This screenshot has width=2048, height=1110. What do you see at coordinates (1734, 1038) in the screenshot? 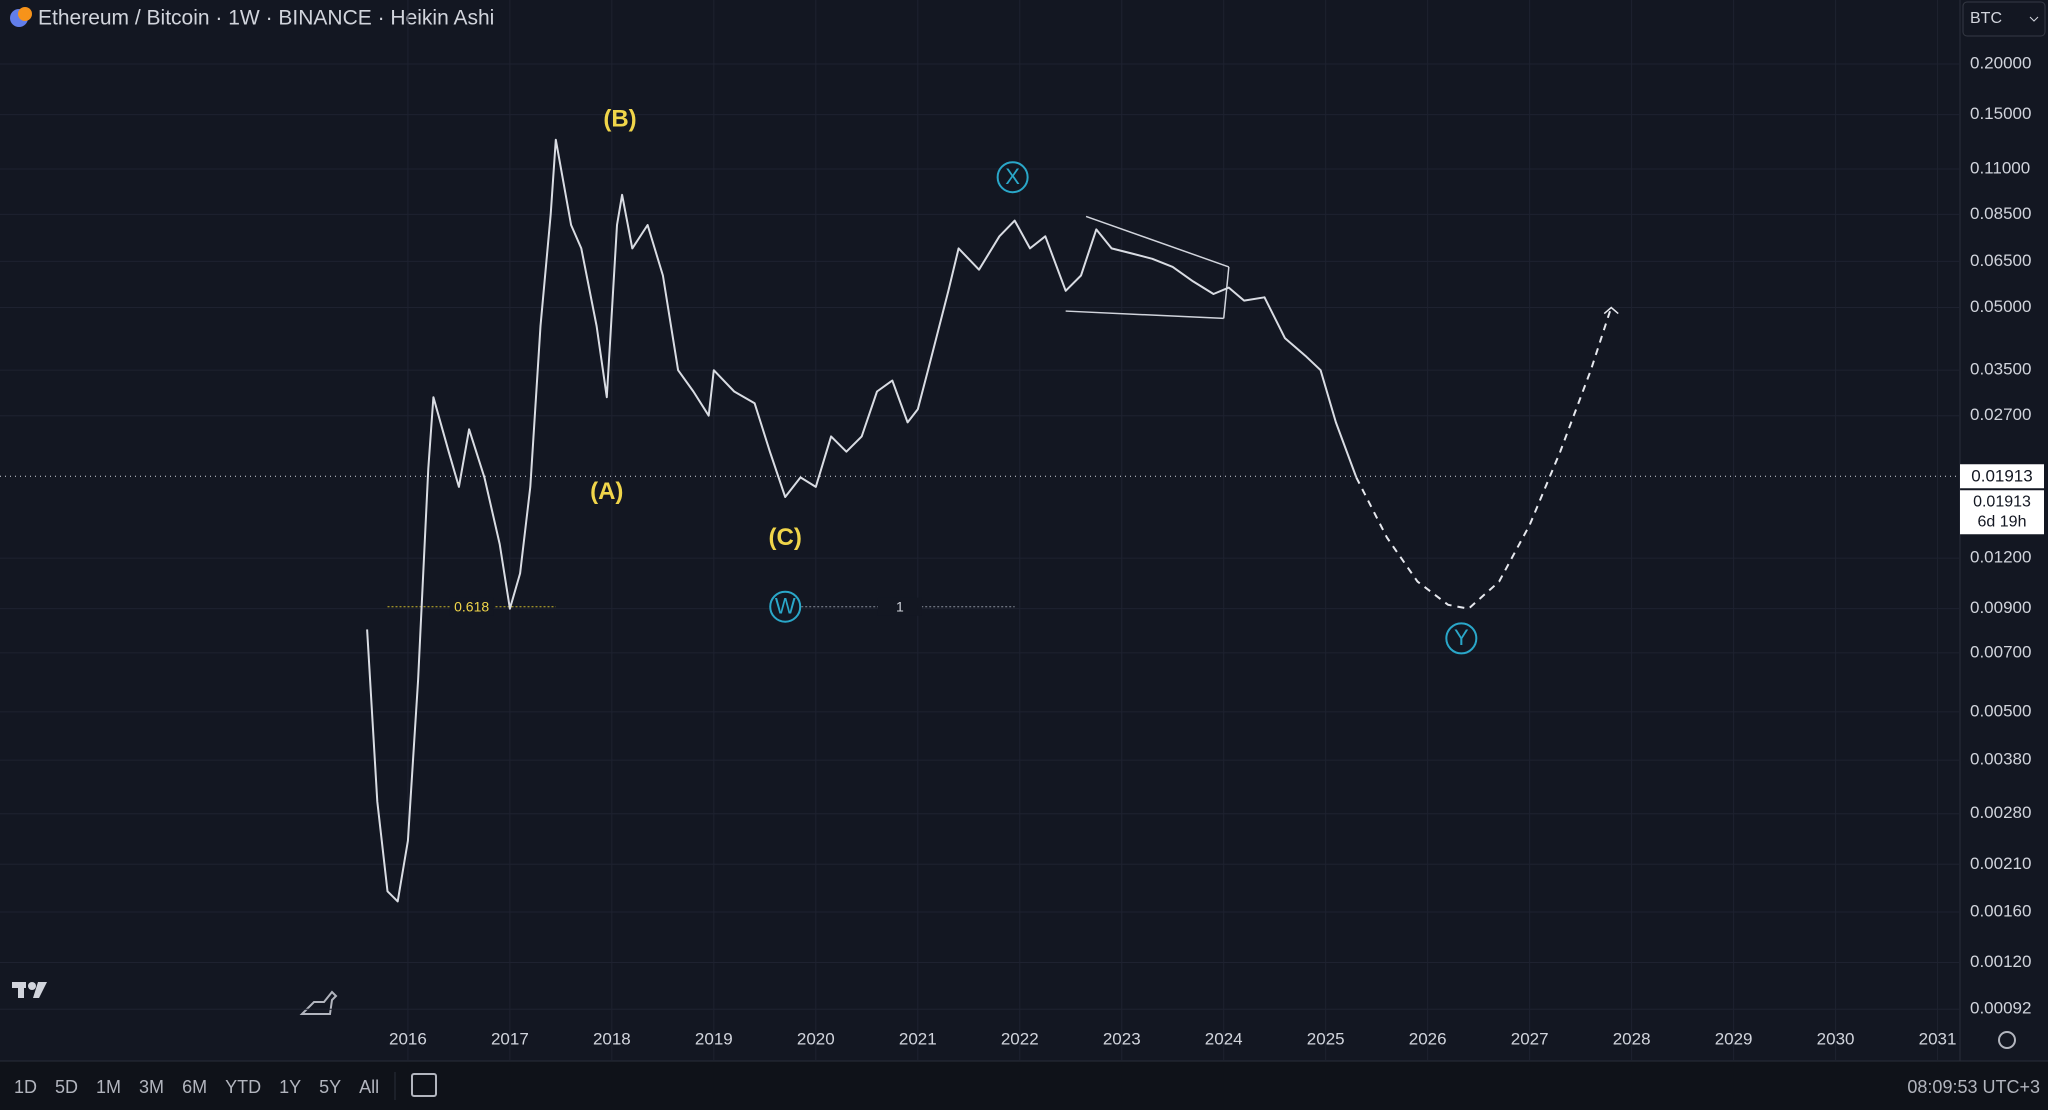
I see `x-tick-label: 2029` at bounding box center [1734, 1038].